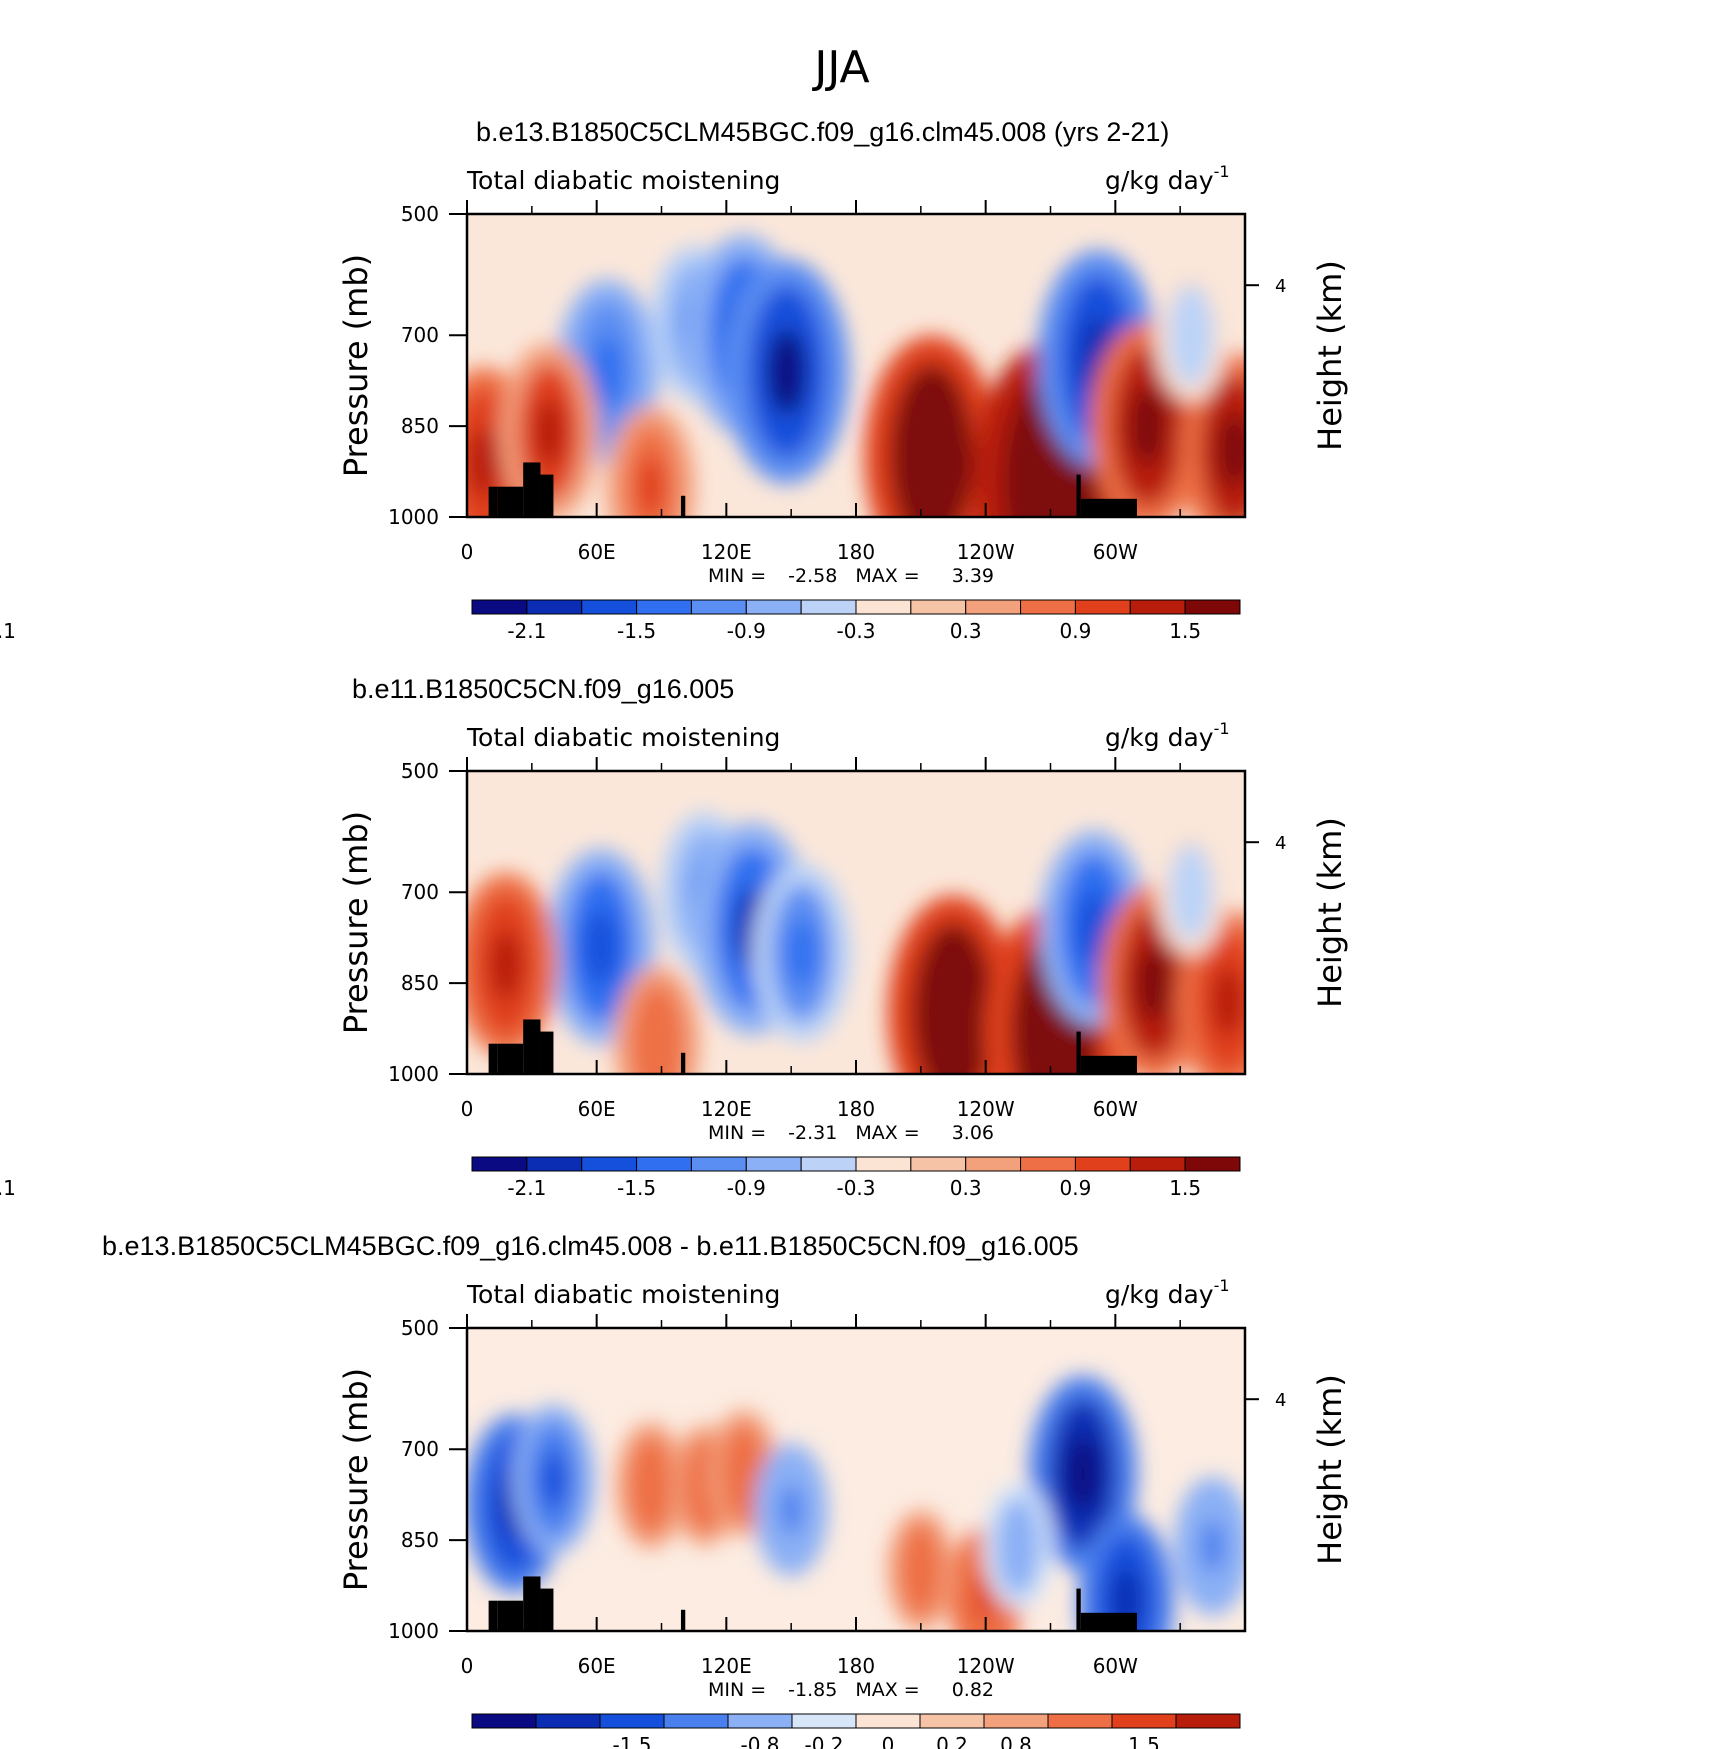 The image size is (1710, 1749). I want to click on colorbar-label: 0.9, so click(1076, 1188).